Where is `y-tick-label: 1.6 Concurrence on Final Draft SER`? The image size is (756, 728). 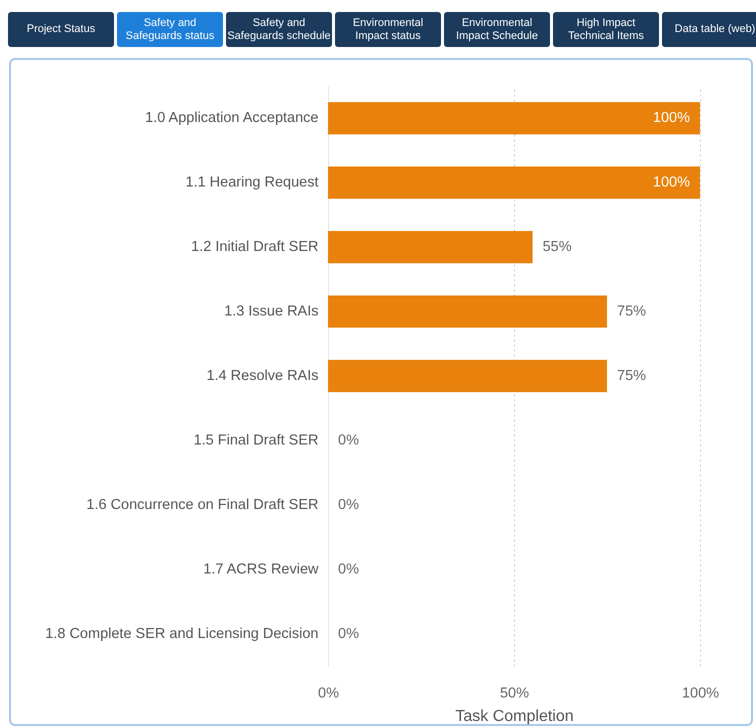
y-tick-label: 1.6 Concurrence on Final Draft SER is located at coordinates (202, 504).